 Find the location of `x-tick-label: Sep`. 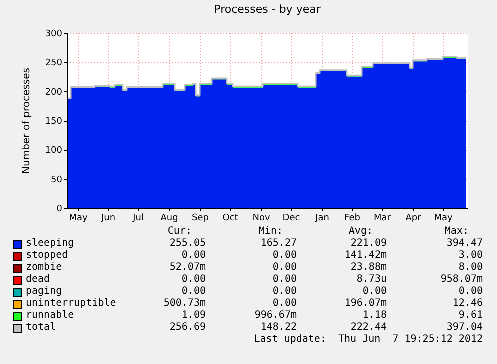

x-tick-label: Sep is located at coordinates (201, 219).